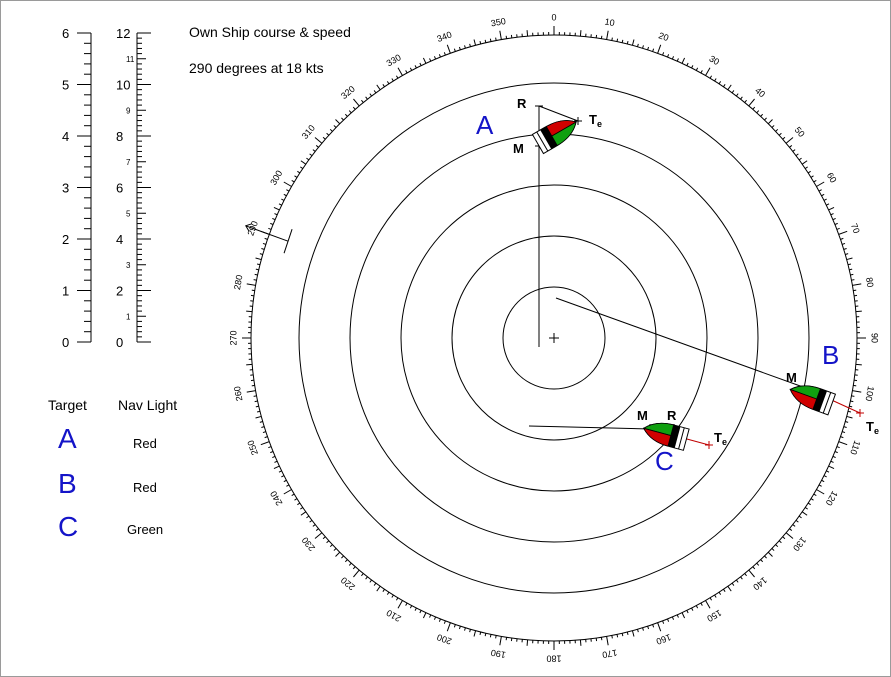 The height and width of the screenshot is (677, 891). What do you see at coordinates (65, 342) in the screenshot?
I see `left-scale-label: 0` at bounding box center [65, 342].